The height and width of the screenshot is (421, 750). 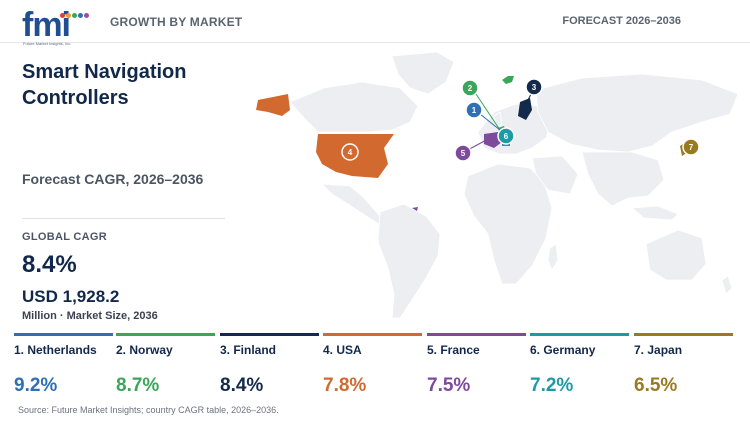 I want to click on country-card-norway: 2. Norway 8.7%, so click(x=165, y=364).